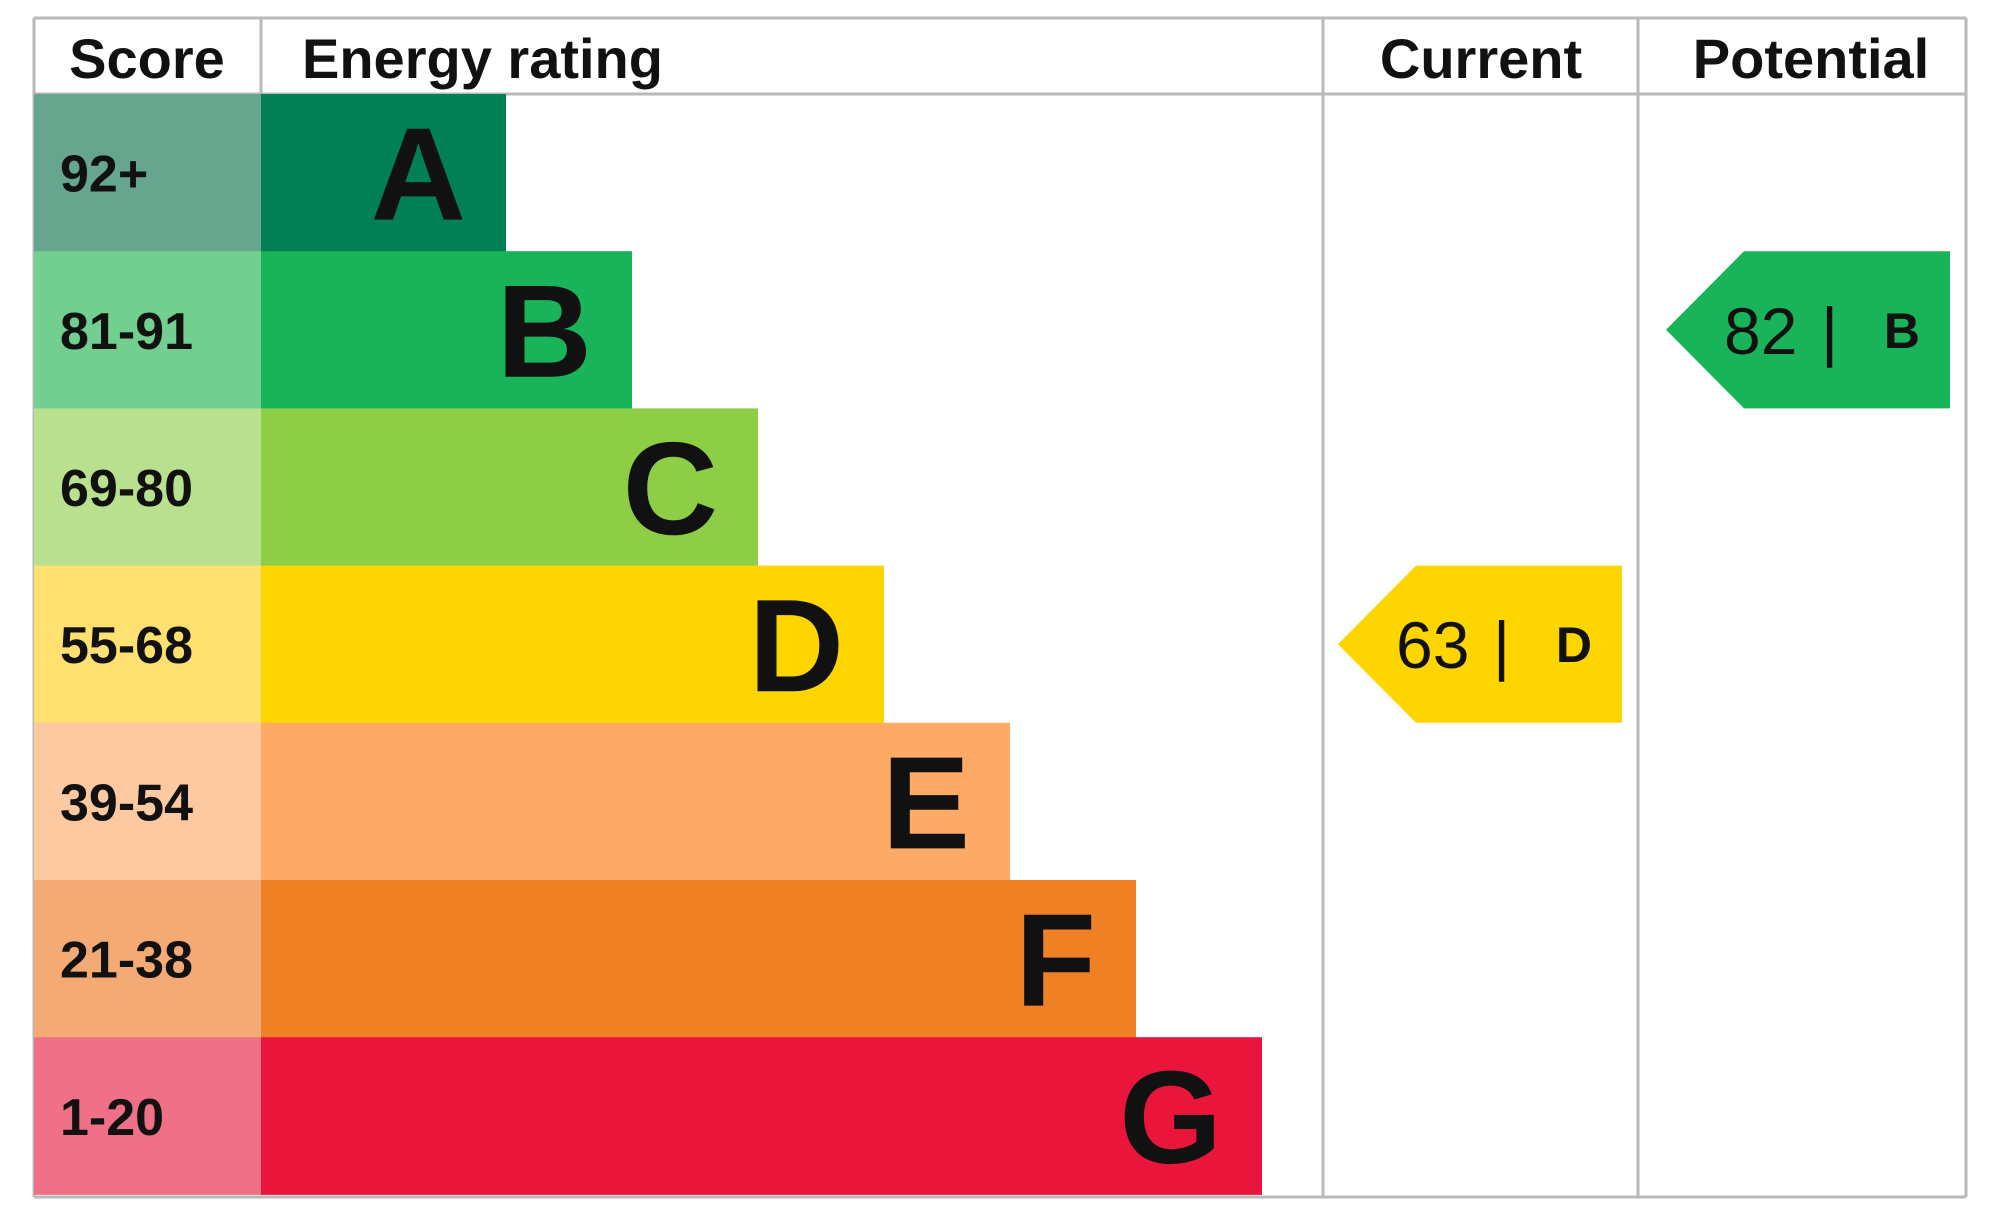  I want to click on band-g: 1-20 G, so click(648, 1116).